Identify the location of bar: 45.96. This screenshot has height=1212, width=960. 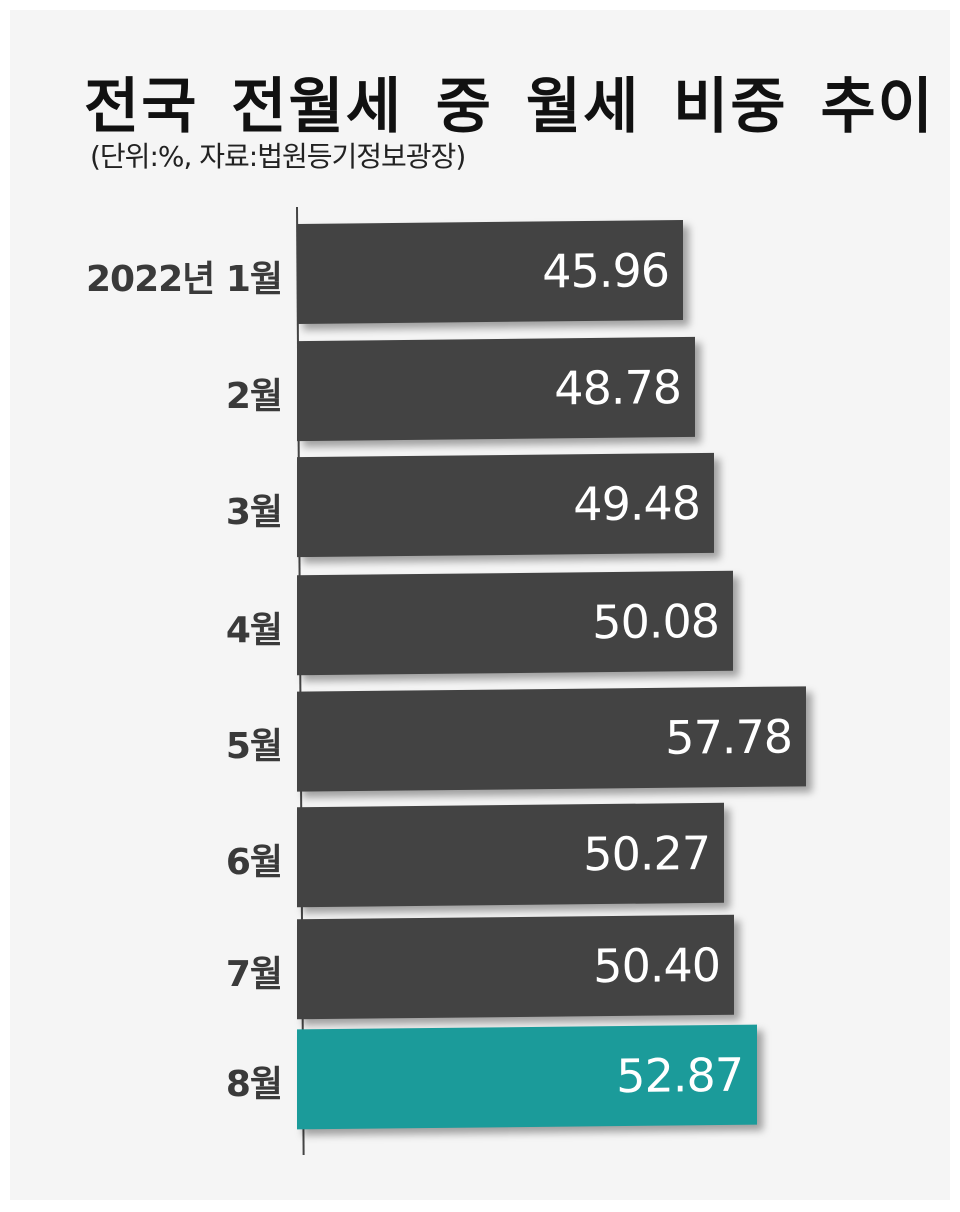
(490, 272).